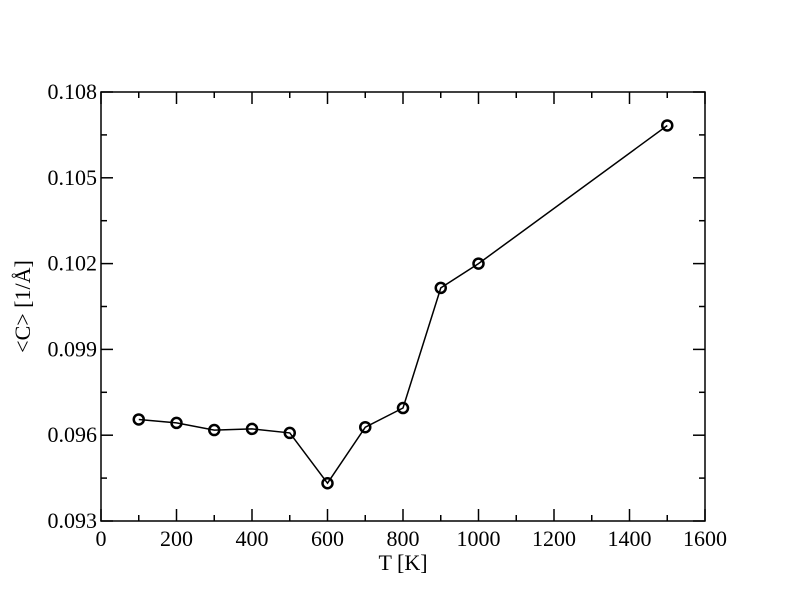 The width and height of the screenshot is (792, 612). I want to click on x-axis-tick-labels: 0 200 400 600 800 1000 1200 1400 1600, so click(412, 538).